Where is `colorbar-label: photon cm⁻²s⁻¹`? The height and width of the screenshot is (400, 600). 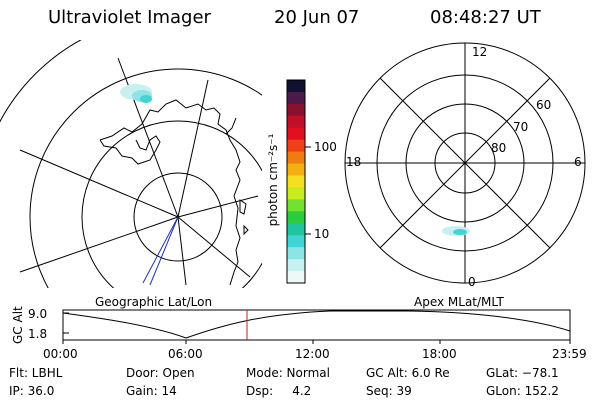
colorbar-label: photon cm⁻²s⁻¹ is located at coordinates (273, 180).